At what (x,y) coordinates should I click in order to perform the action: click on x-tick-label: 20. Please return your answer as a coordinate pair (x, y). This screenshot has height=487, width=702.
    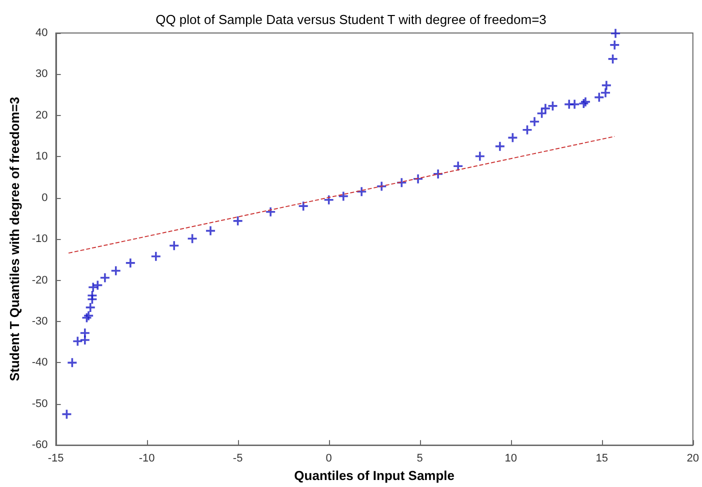
    Looking at the image, I should click on (693, 458).